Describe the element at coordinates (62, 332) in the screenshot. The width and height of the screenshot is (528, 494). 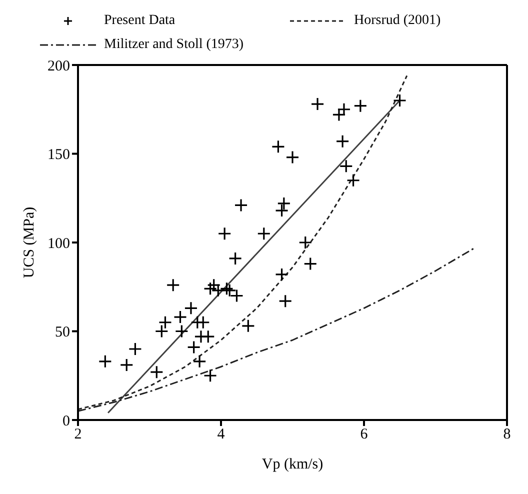
I see `y-tick-label: 50` at that location.